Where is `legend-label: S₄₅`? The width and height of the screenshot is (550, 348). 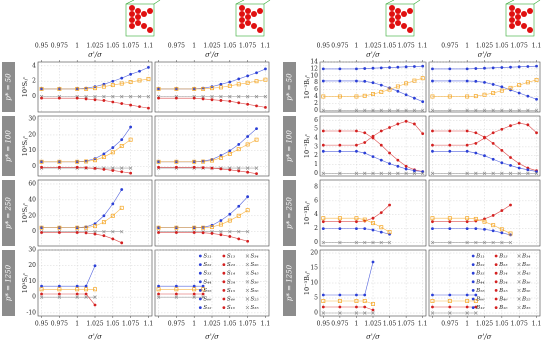 legend-label: S₄₅ is located at coordinates (254, 274).